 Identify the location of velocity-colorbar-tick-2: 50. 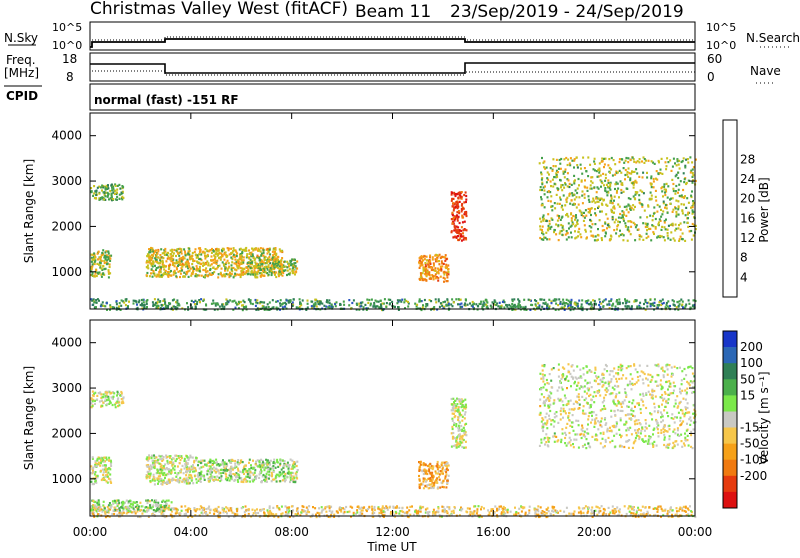
(747, 379).